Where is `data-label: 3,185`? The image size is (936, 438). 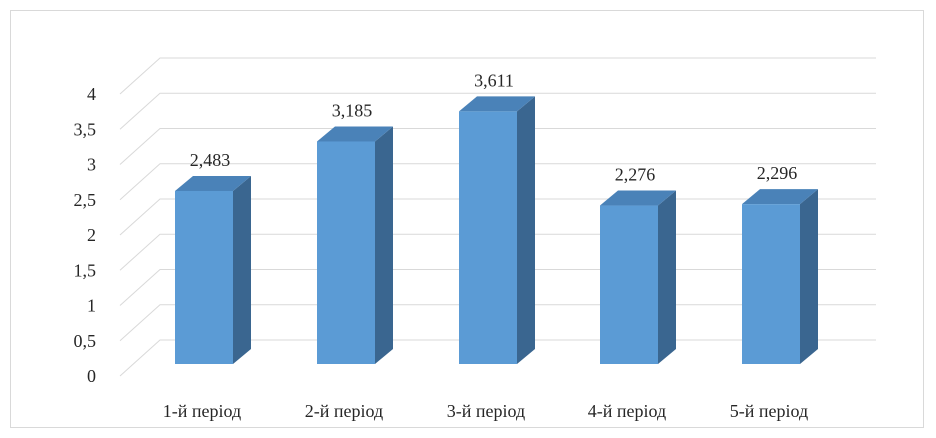 data-label: 3,185 is located at coordinates (352, 110).